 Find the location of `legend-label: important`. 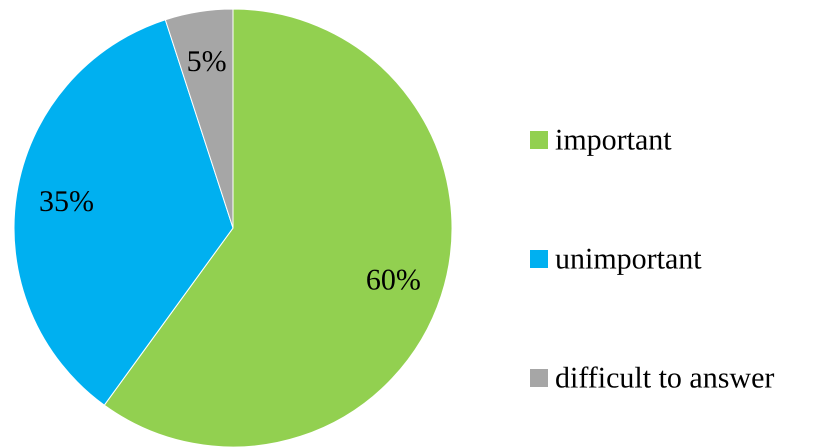

legend-label: important is located at coordinates (613, 140).